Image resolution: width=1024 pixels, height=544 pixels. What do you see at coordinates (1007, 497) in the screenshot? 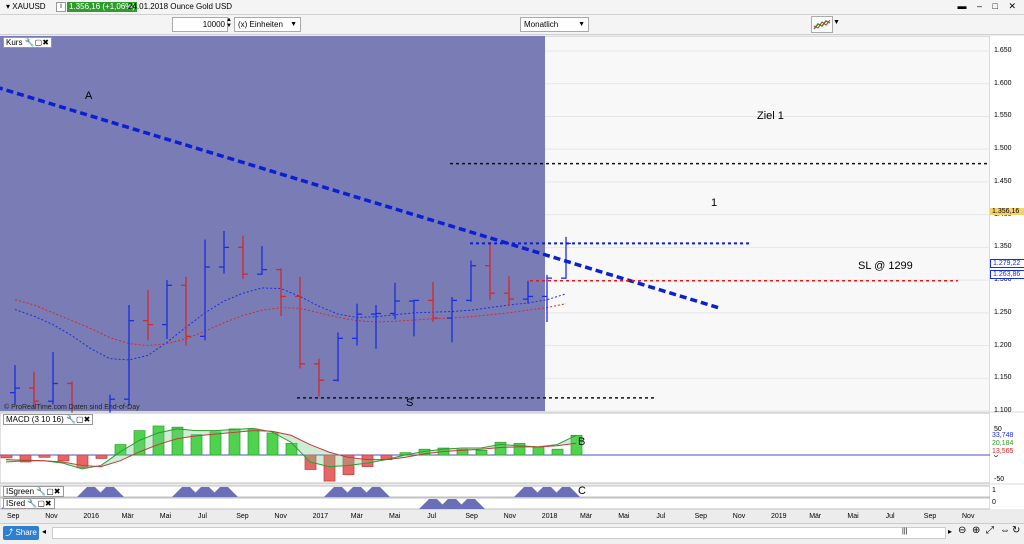
I see `is-axis` at bounding box center [1007, 497].